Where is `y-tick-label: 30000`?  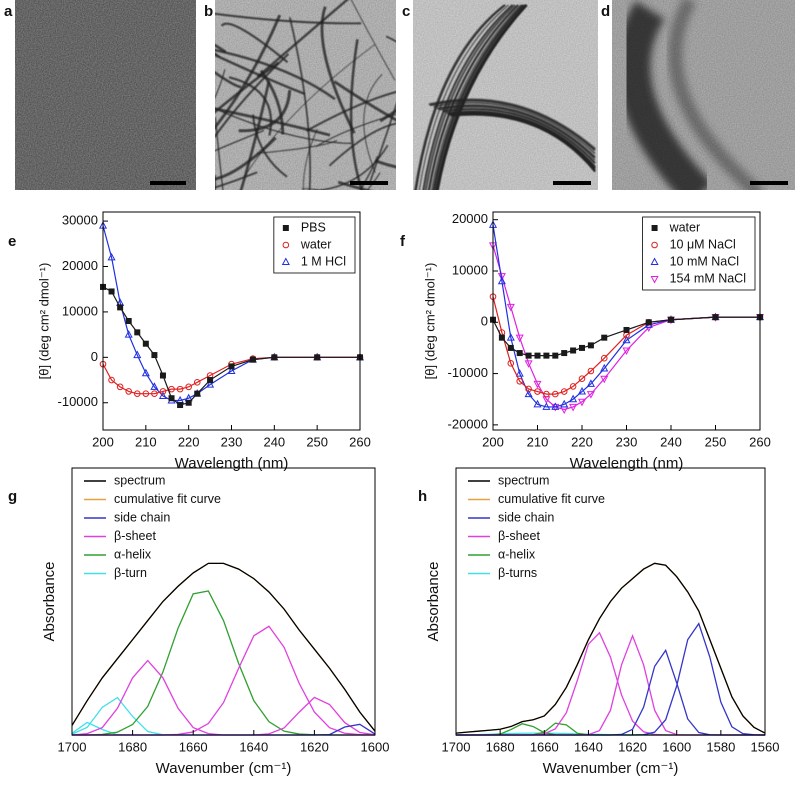 y-tick-label: 30000 is located at coordinates (80, 220).